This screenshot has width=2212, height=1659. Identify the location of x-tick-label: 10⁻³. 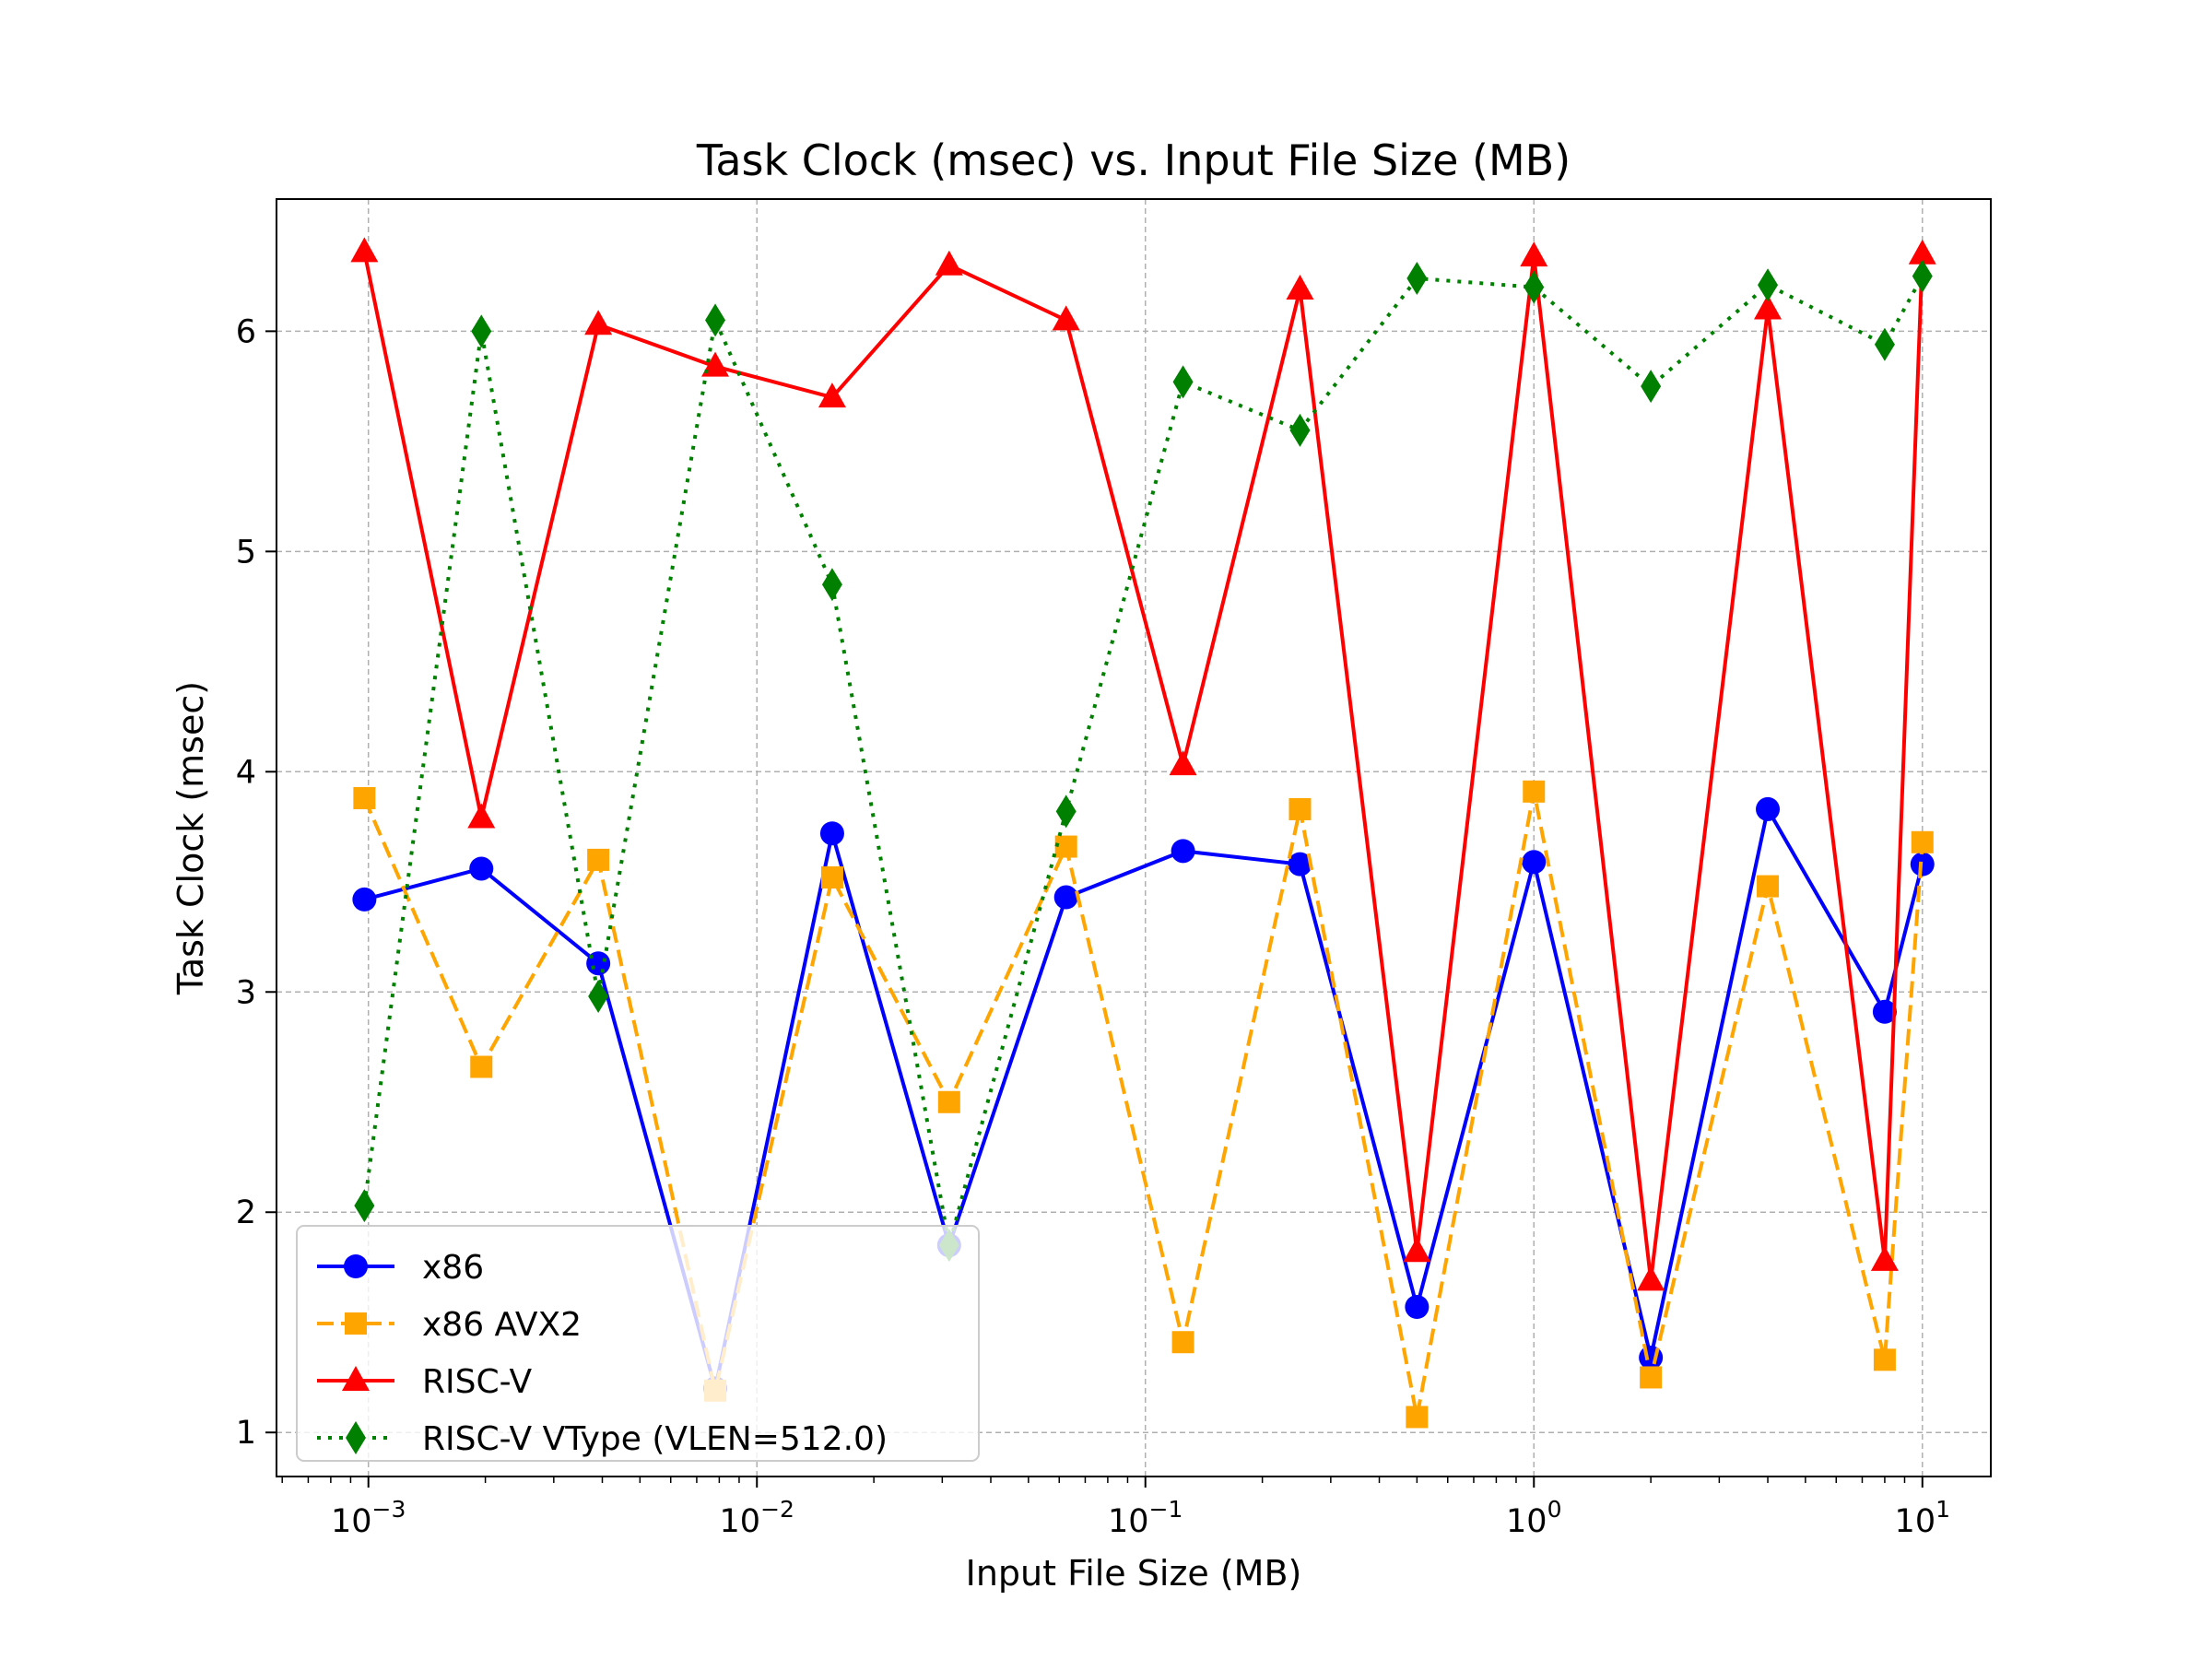
(368, 1518).